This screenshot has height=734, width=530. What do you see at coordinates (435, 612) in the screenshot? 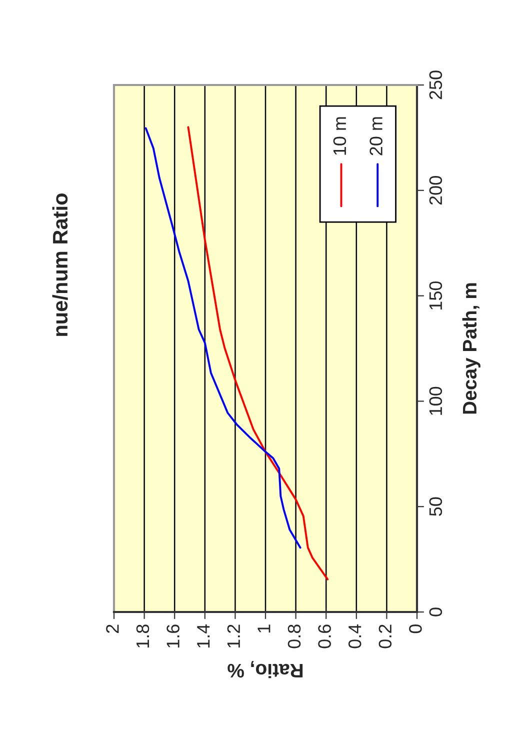
I see `y-tick-label: 0` at bounding box center [435, 612].